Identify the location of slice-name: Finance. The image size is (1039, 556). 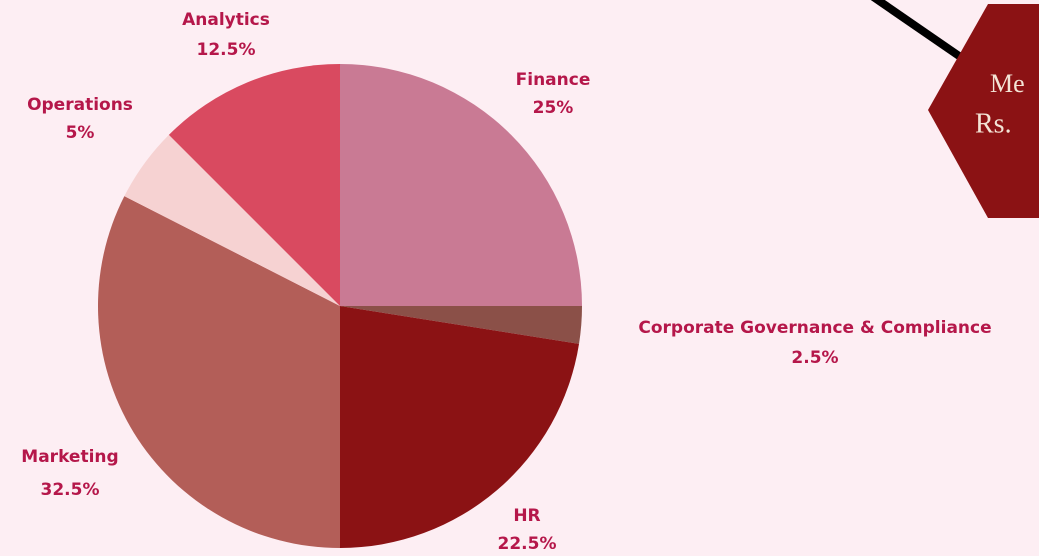
(553, 80).